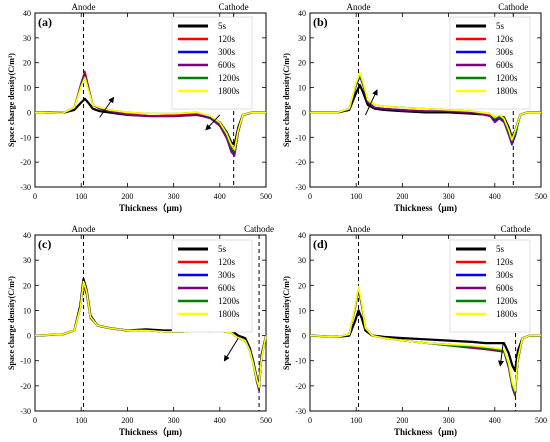 The width and height of the screenshot is (550, 442). What do you see at coordinates (320, 22) in the screenshot?
I see `panel-label: (b)` at bounding box center [320, 22].